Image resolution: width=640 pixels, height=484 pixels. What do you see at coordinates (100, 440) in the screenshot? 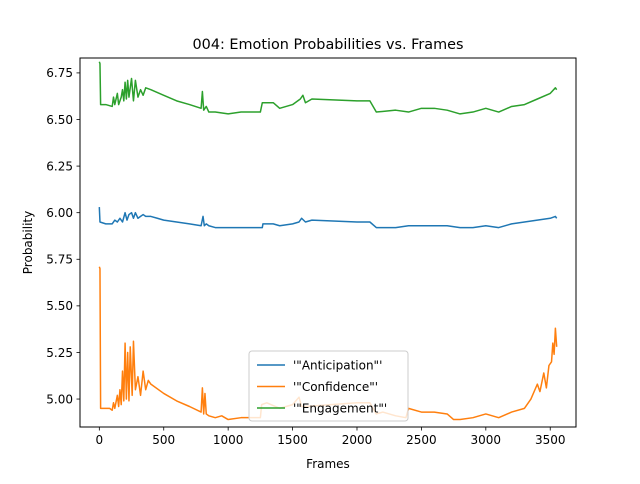
I see `x-tick-label: 0` at bounding box center [100, 440].